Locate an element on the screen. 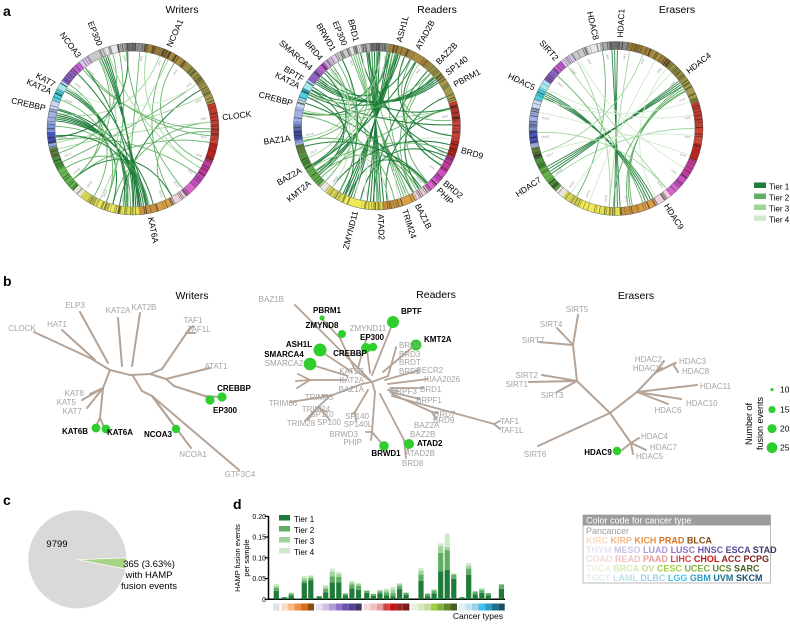 This screenshot has width=790, height=624. svg-text: SP100 is located at coordinates (329, 422).